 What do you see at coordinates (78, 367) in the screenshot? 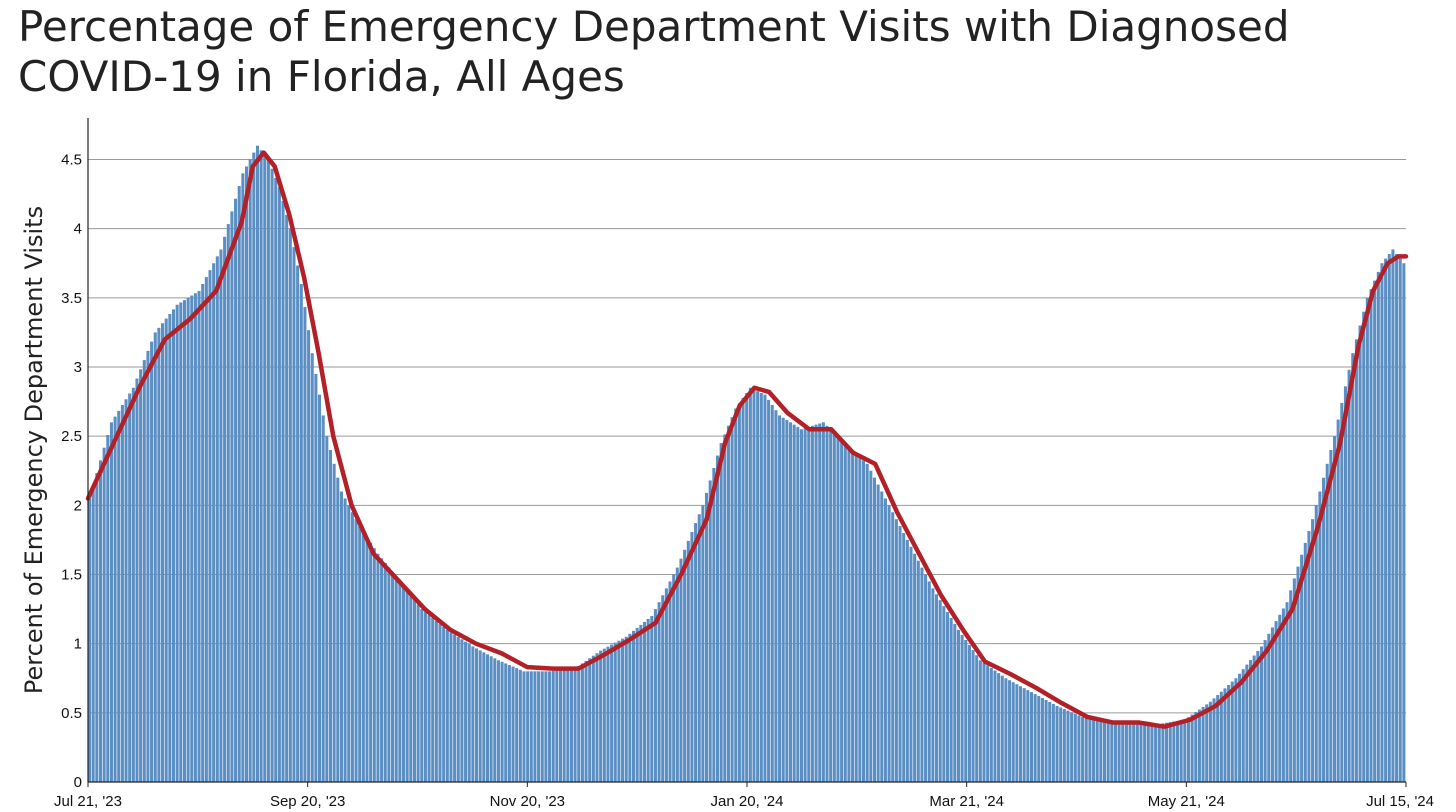
I see `y-tick-label: 3` at bounding box center [78, 367].